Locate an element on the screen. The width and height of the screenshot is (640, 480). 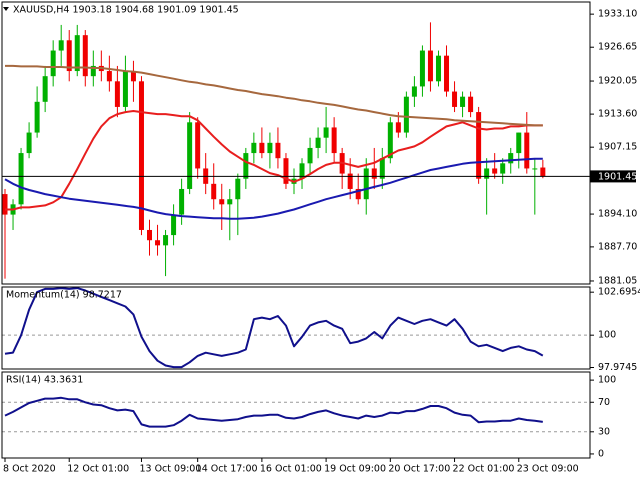
y-tick-label: 30 is located at coordinates (604, 431).